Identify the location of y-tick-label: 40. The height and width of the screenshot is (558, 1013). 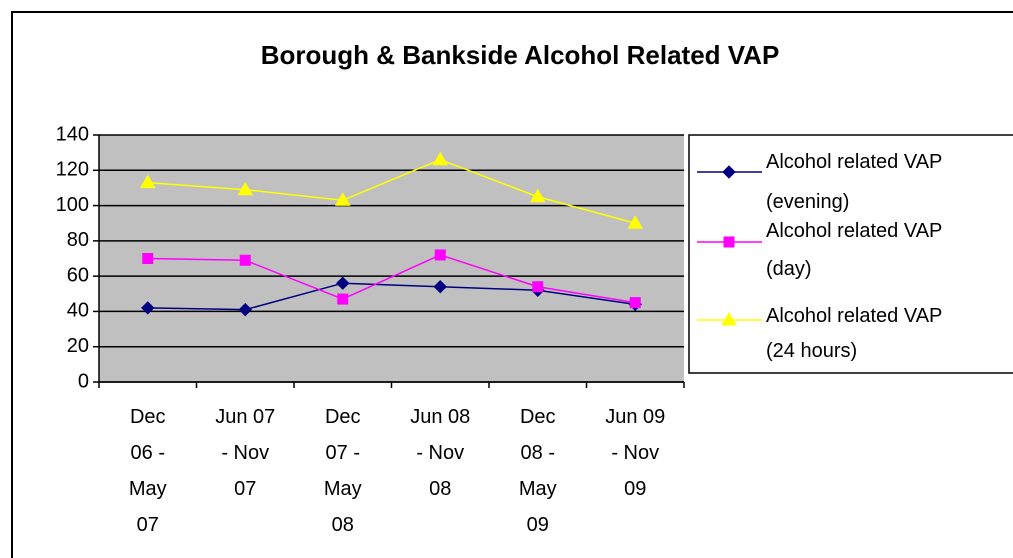
(78, 311).